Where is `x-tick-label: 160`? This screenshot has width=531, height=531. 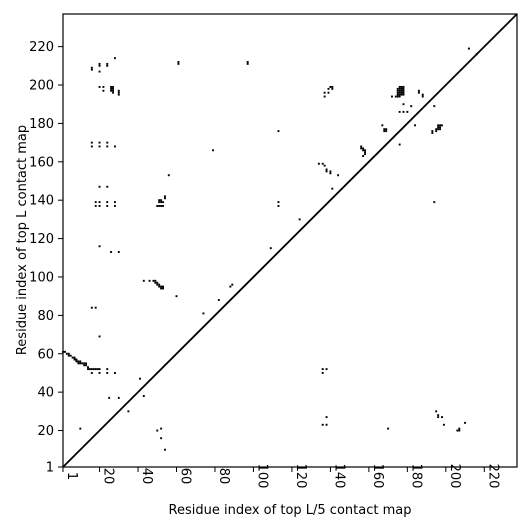
x-tick-label: 160 is located at coordinates (377, 476).